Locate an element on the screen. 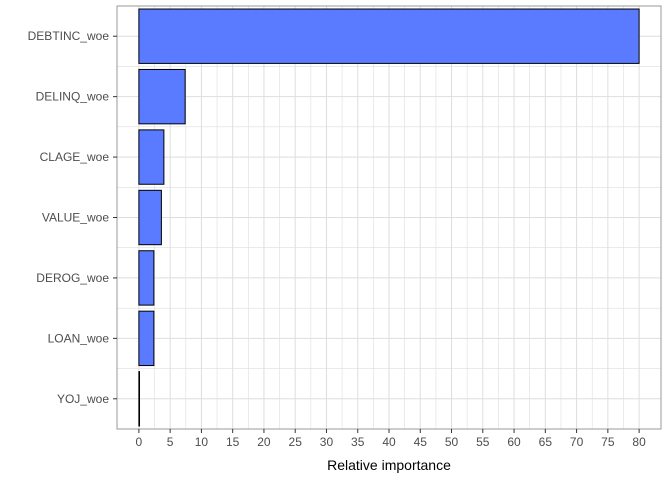 The height and width of the screenshot is (480, 672). x-tick-label: 35 is located at coordinates (358, 442).